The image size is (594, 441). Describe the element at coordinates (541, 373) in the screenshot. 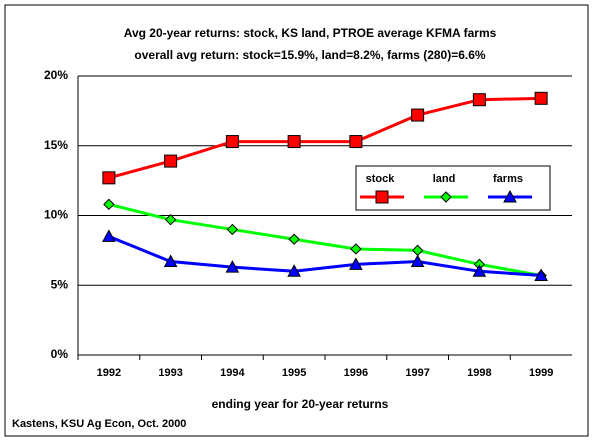

I see `x-tick-label: 1999` at that location.